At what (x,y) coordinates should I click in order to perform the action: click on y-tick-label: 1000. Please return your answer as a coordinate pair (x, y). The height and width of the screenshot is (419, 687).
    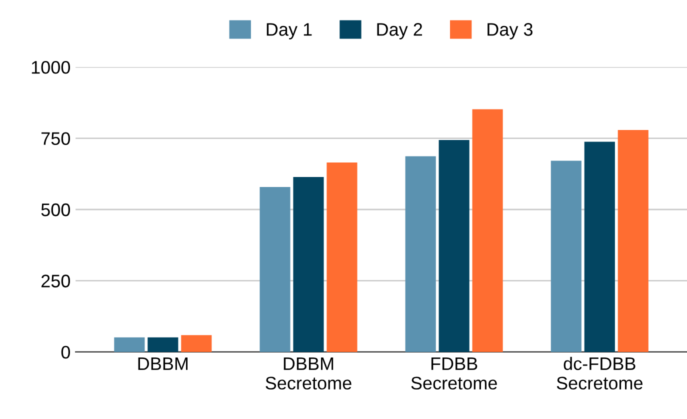
    Looking at the image, I should click on (51, 67).